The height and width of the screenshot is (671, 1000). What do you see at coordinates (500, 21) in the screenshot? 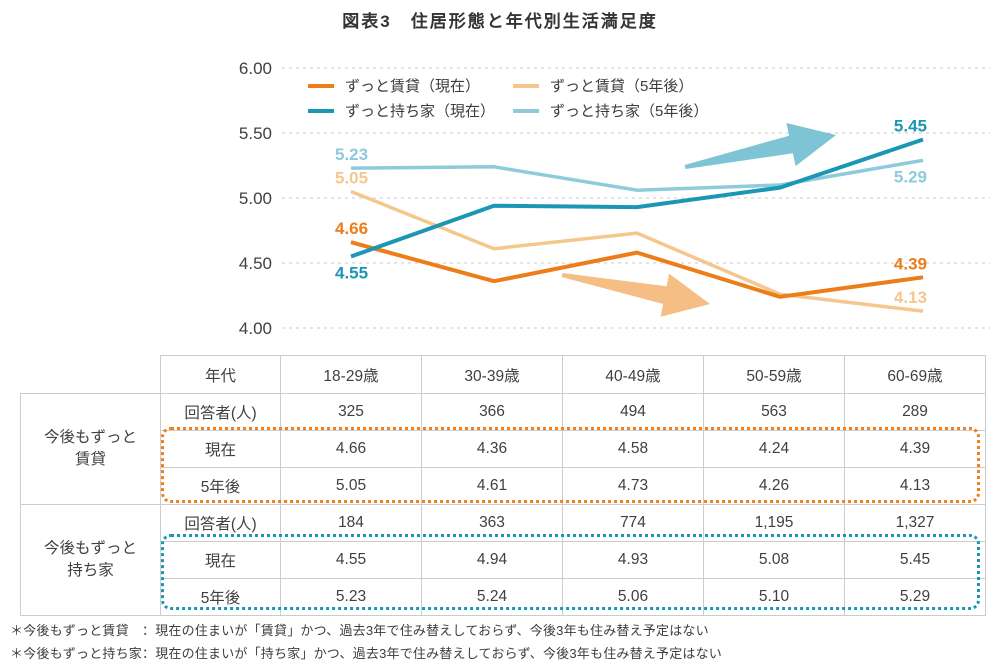
I see `page-title: 図表3 住居形態と年代別生活満足度` at bounding box center [500, 21].